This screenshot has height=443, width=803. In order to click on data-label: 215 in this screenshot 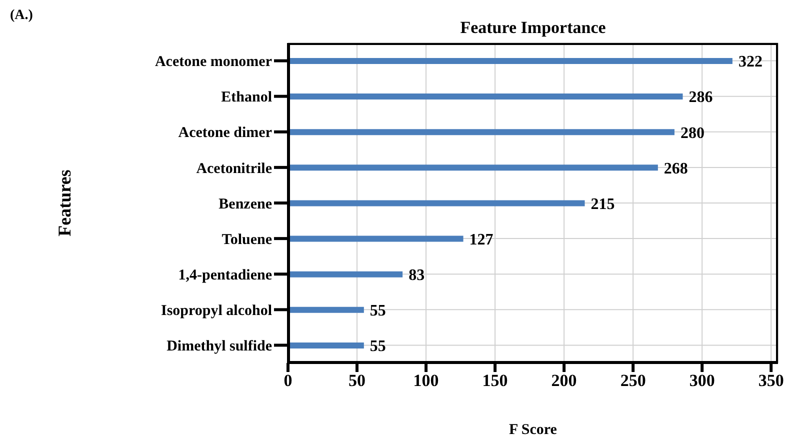, I will do `click(602, 204)`.